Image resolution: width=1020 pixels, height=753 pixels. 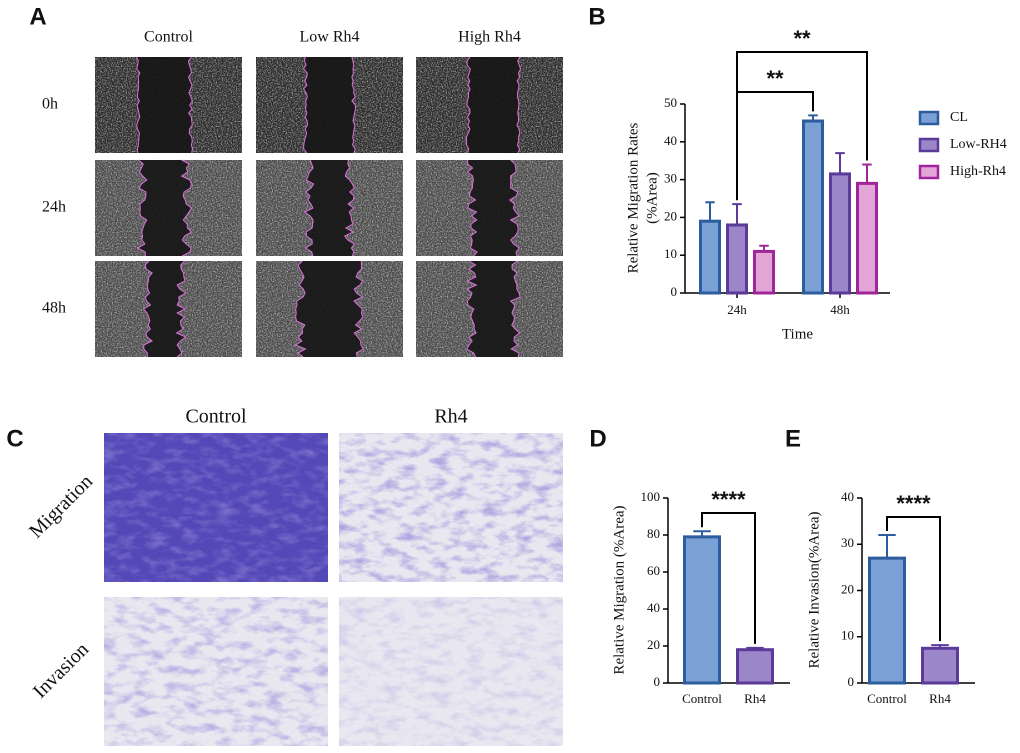 What do you see at coordinates (978, 171) in the screenshot?
I see `legend-label: High-Rh4` at bounding box center [978, 171].